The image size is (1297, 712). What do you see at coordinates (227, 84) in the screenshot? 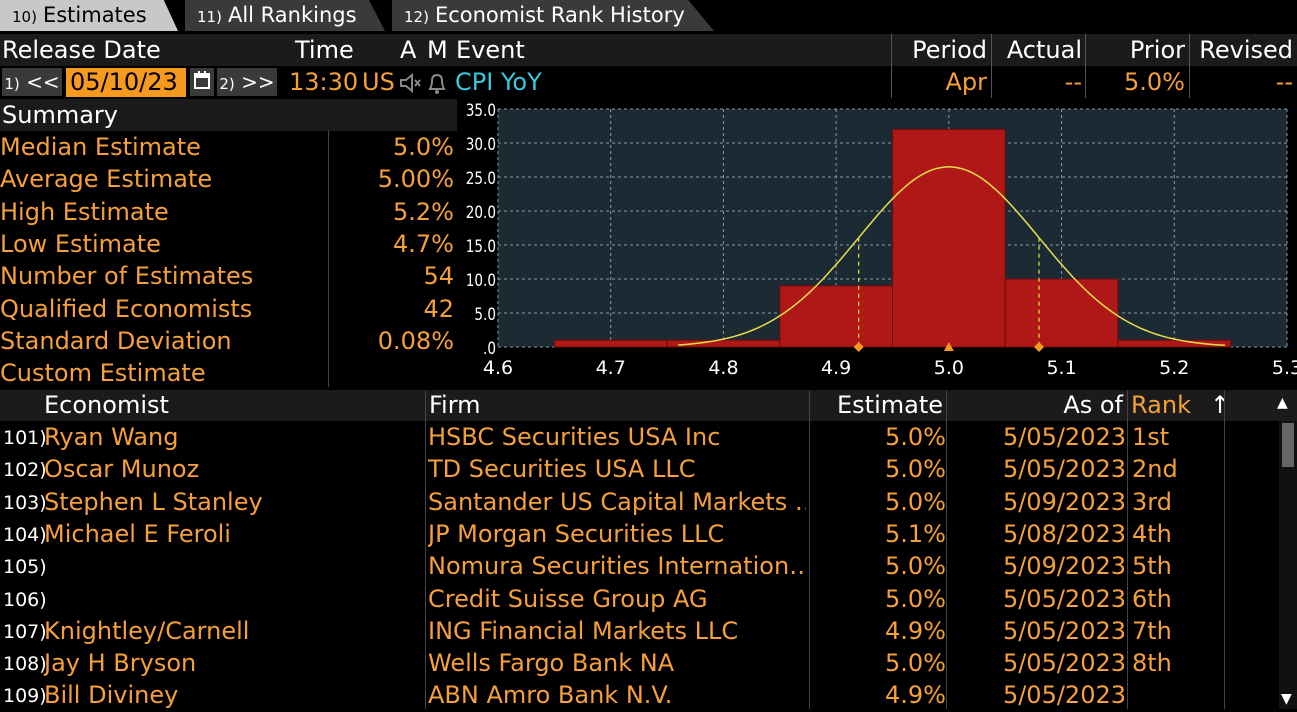
I see `button-number: 2)` at bounding box center [227, 84].